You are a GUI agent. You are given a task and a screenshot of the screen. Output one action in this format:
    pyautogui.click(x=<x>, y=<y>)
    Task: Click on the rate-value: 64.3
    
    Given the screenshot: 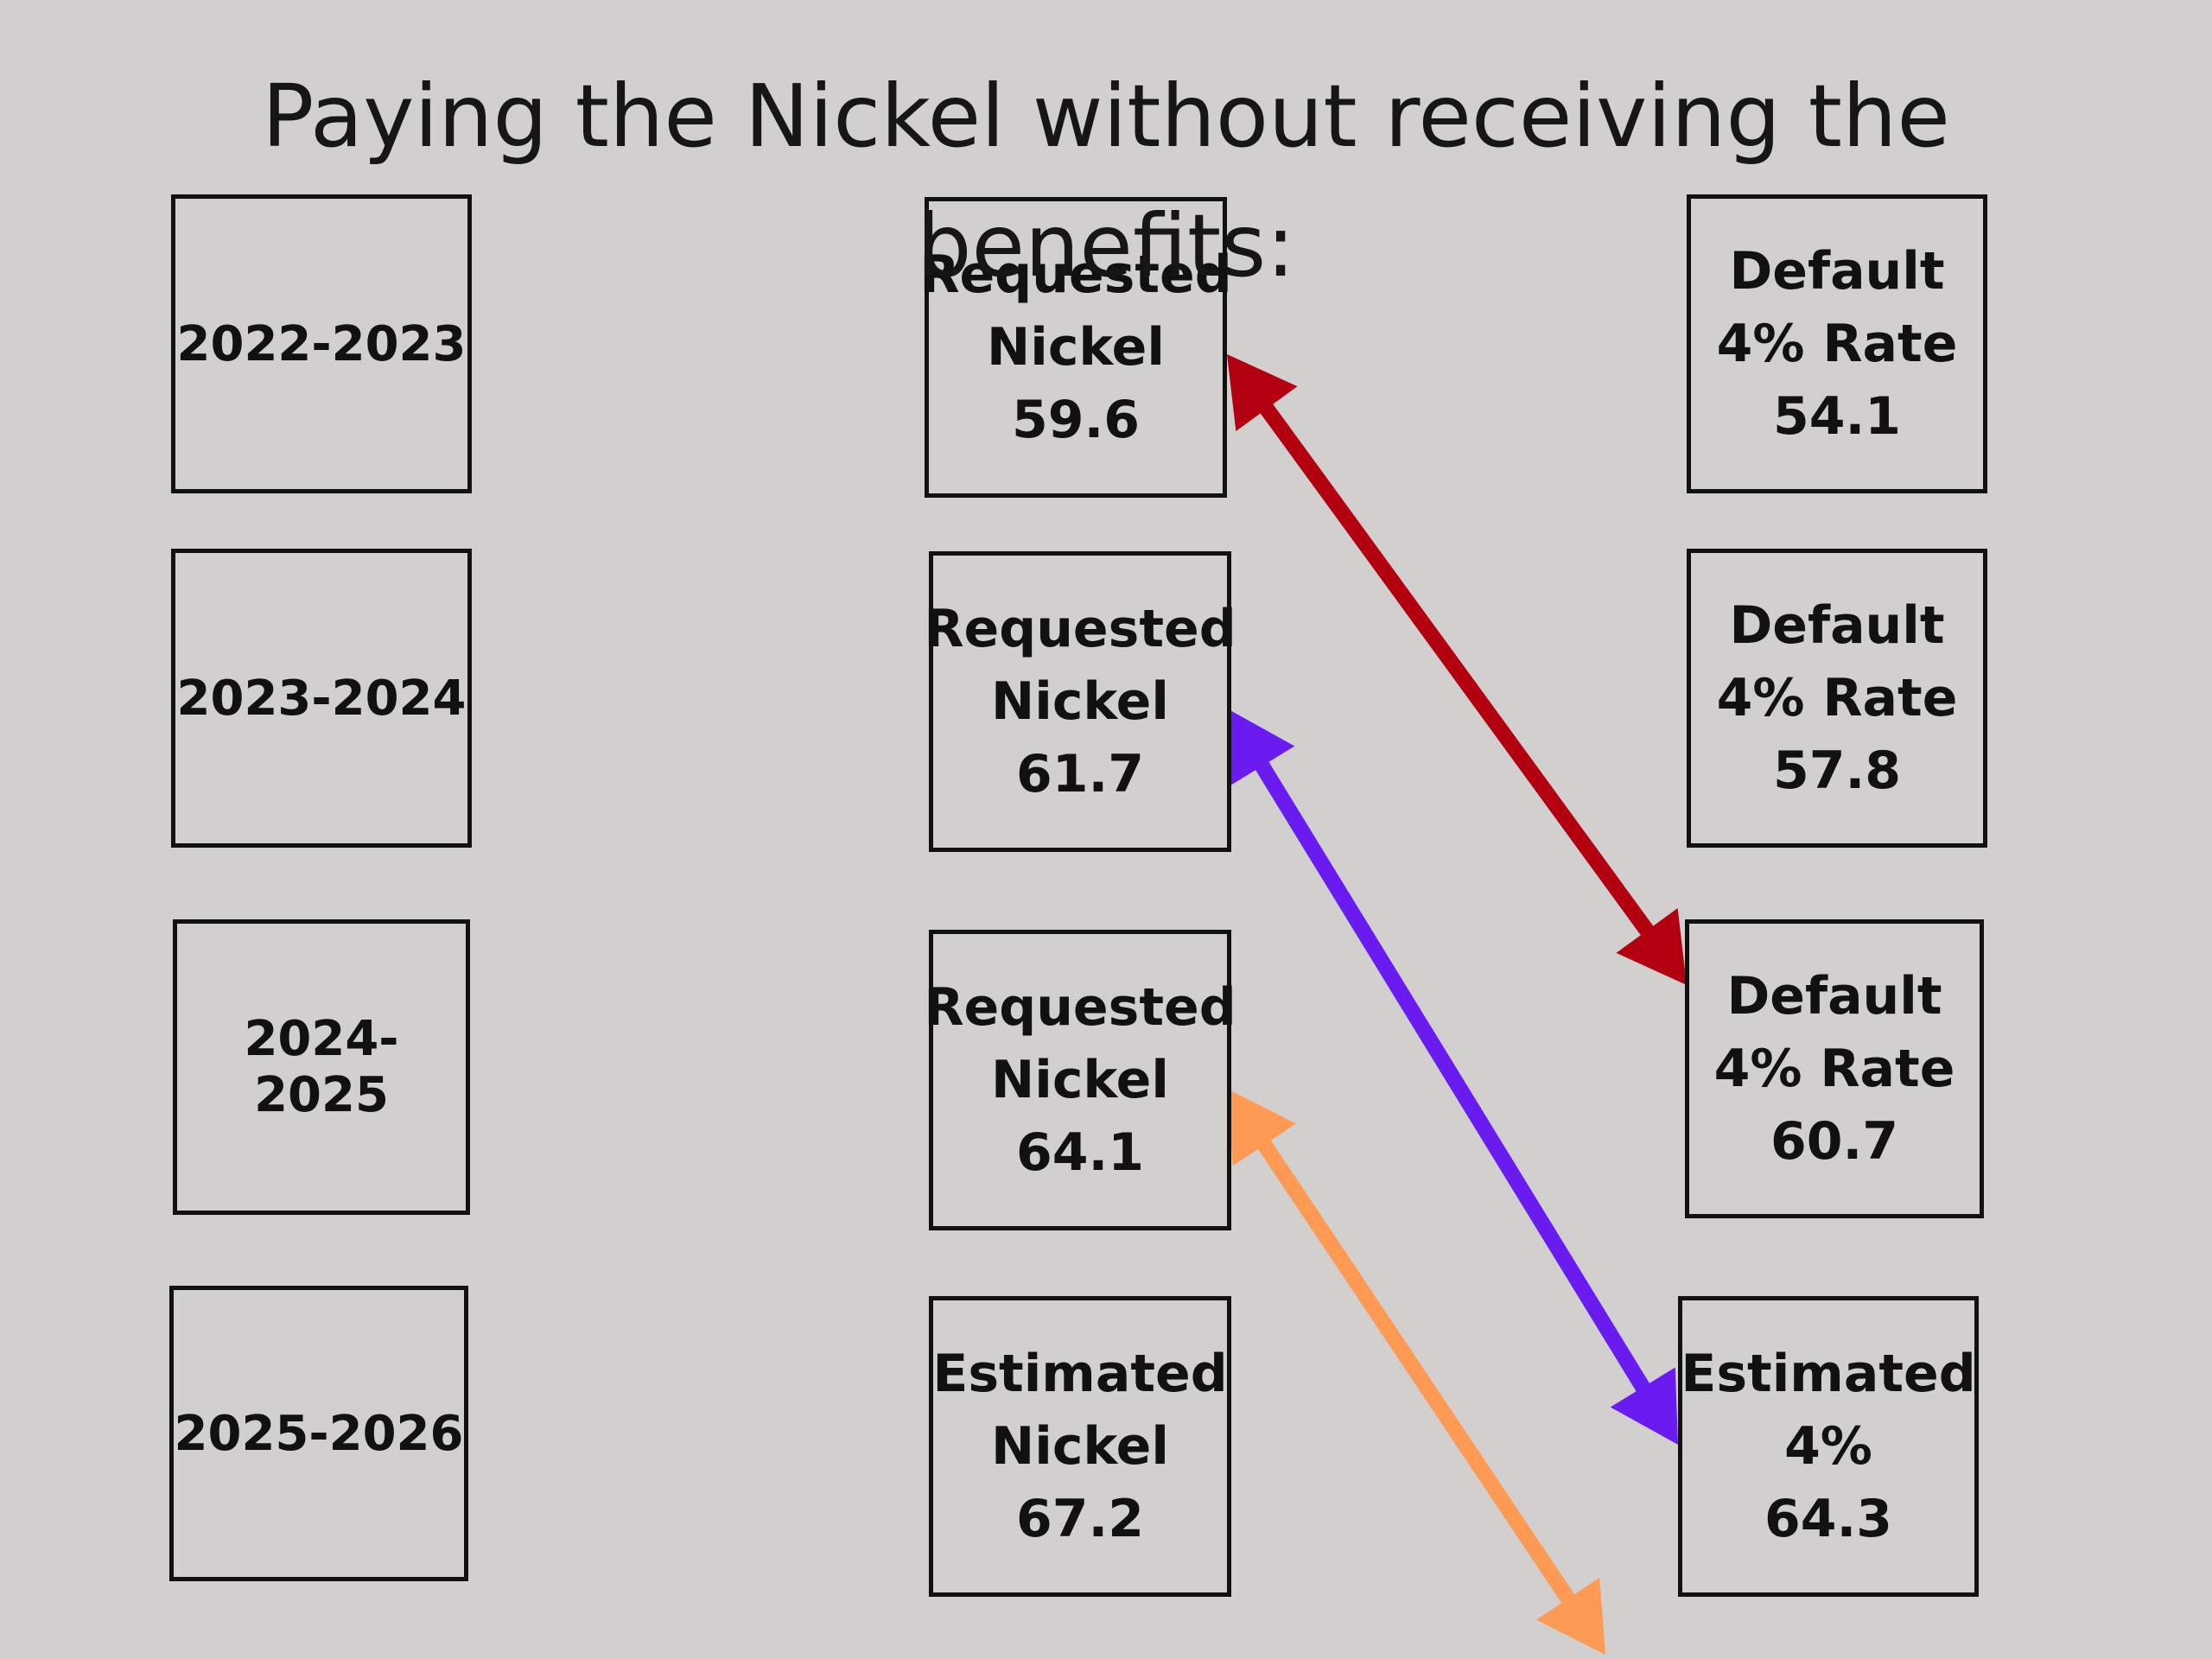 What is the action you would take?
    pyautogui.click(x=1828, y=1519)
    